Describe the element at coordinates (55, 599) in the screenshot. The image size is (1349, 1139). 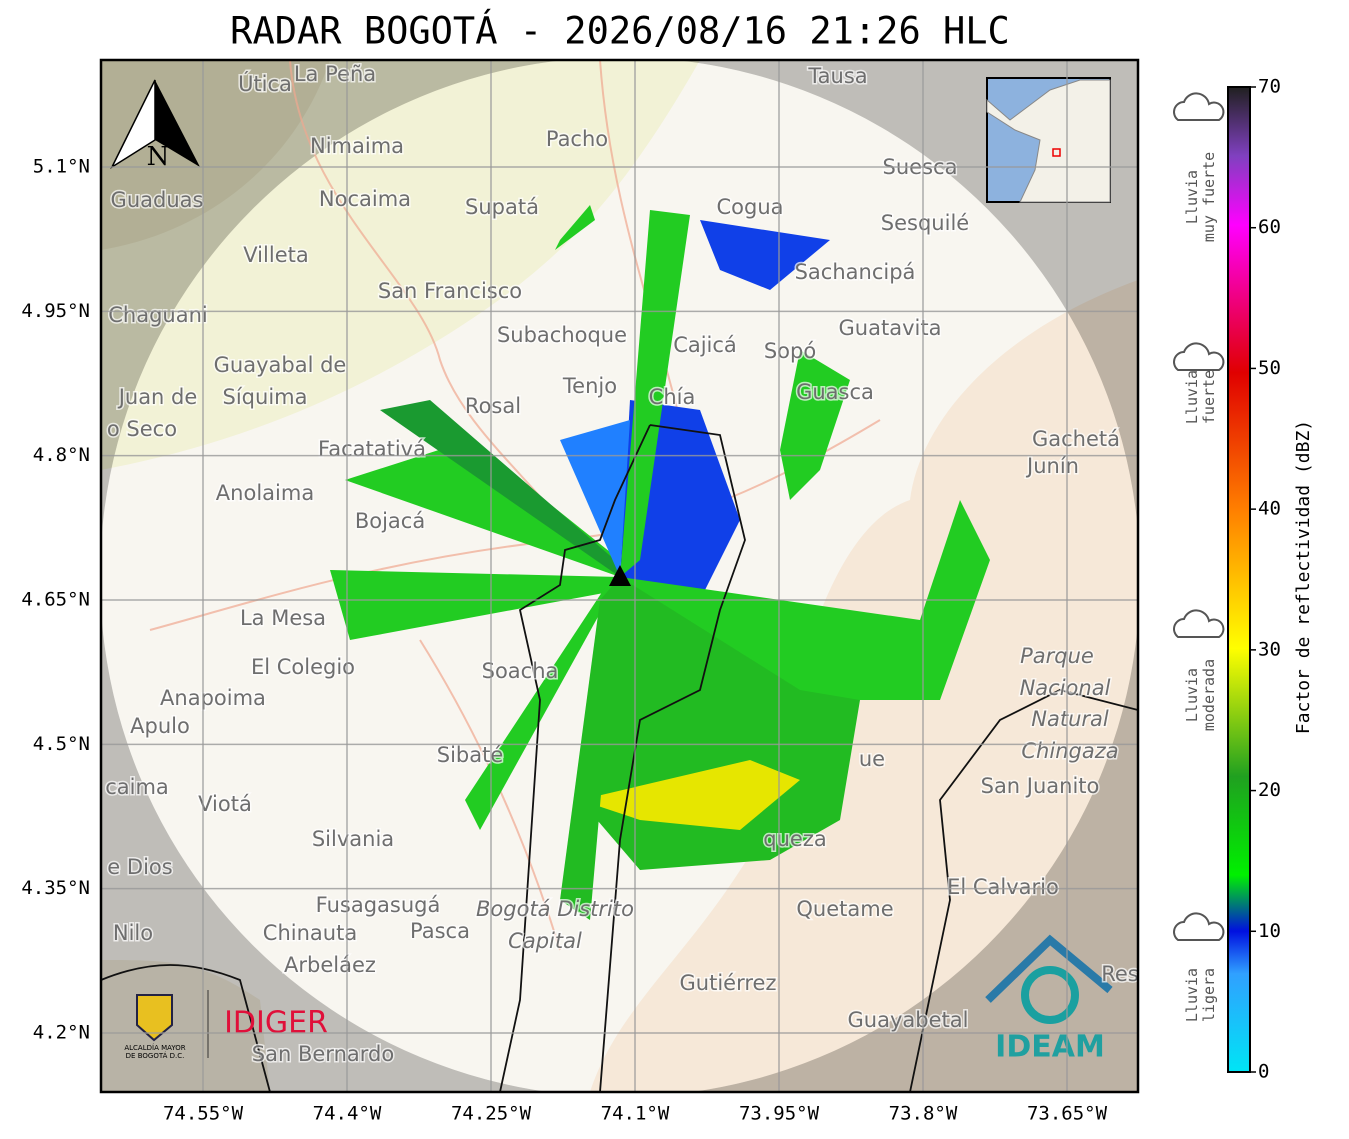
I see `lat-tick-label: 4.65°N` at that location.